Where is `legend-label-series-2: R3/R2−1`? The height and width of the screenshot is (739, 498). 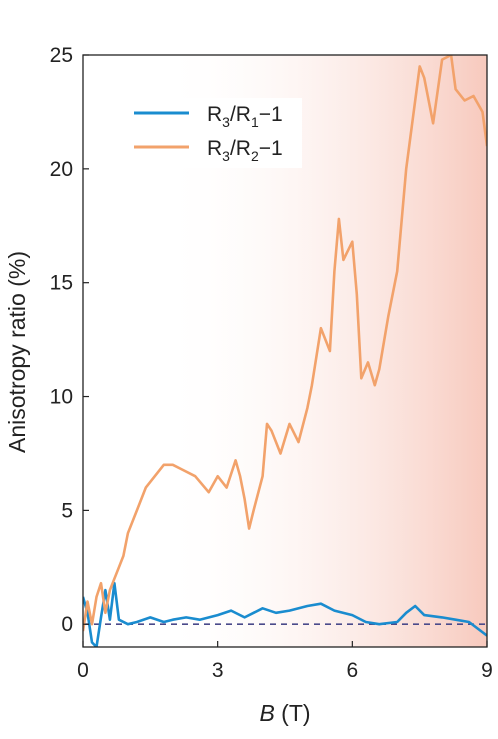
legend-label-series-2: R3/R2−1 is located at coordinates (245, 150).